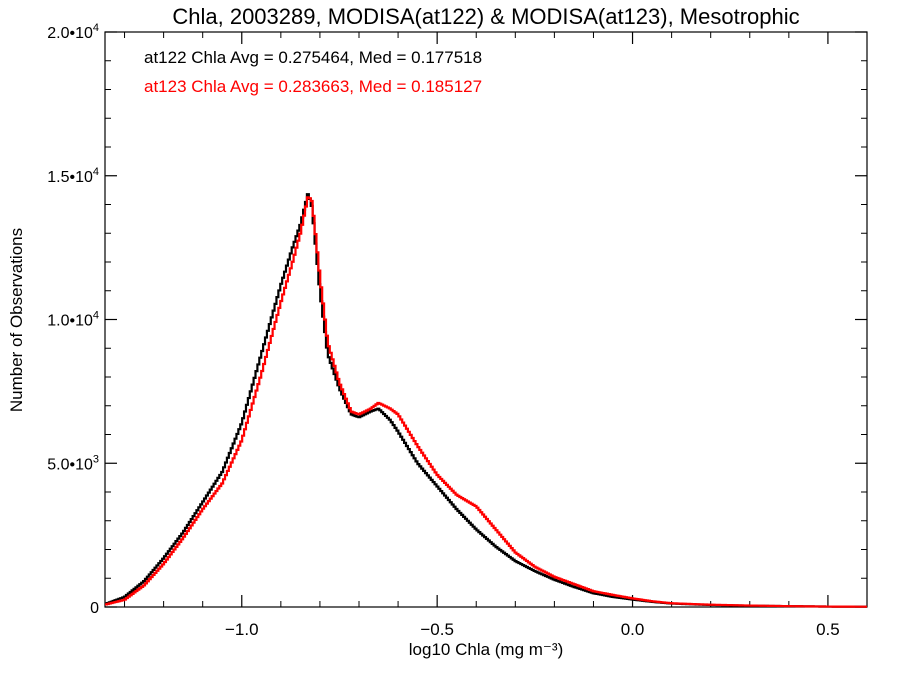 The width and height of the screenshot is (900, 675). I want to click on x-tick-label: −1.0, so click(242, 629).